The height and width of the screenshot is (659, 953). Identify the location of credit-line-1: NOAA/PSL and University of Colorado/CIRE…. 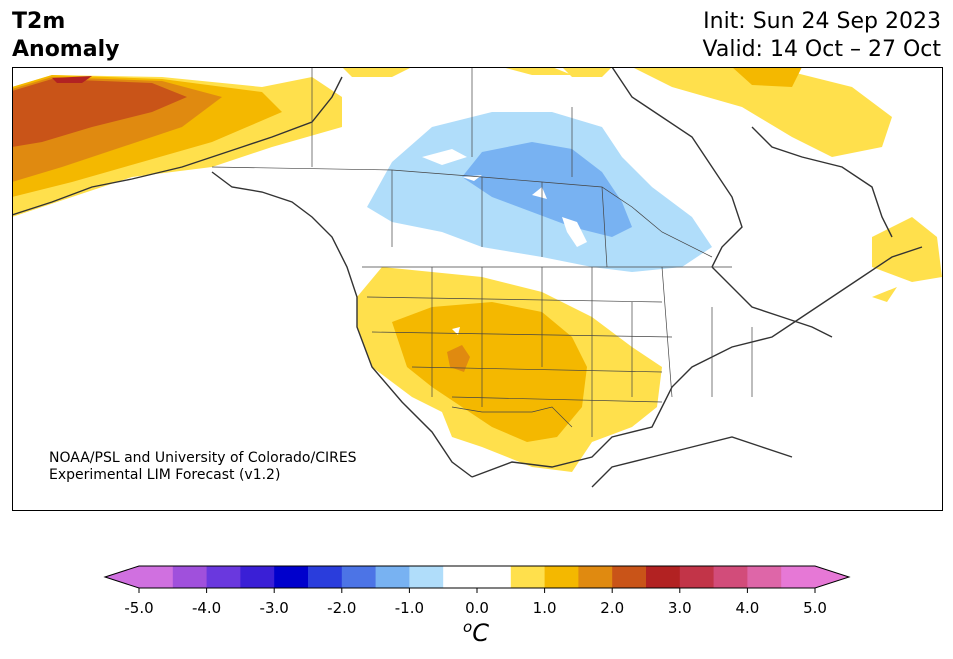
(203, 458).